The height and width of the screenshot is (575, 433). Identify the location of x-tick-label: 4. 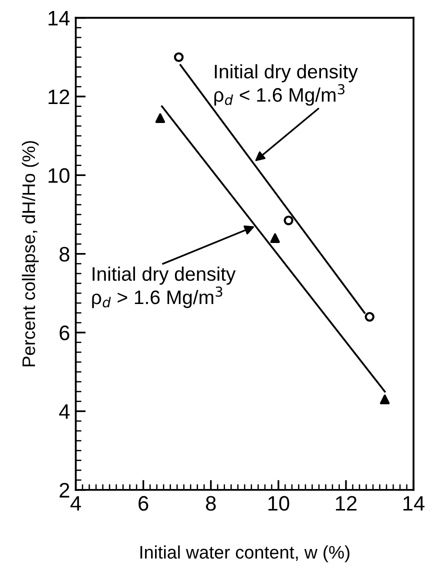
(75, 503).